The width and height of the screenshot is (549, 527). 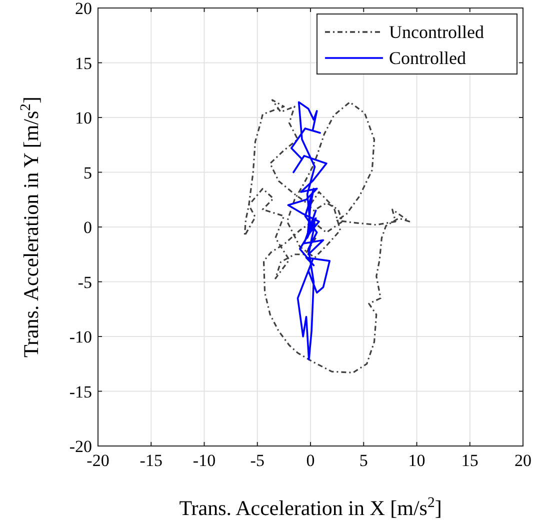 What do you see at coordinates (83, 9) in the screenshot?
I see `y-tick-label: 20` at bounding box center [83, 9].